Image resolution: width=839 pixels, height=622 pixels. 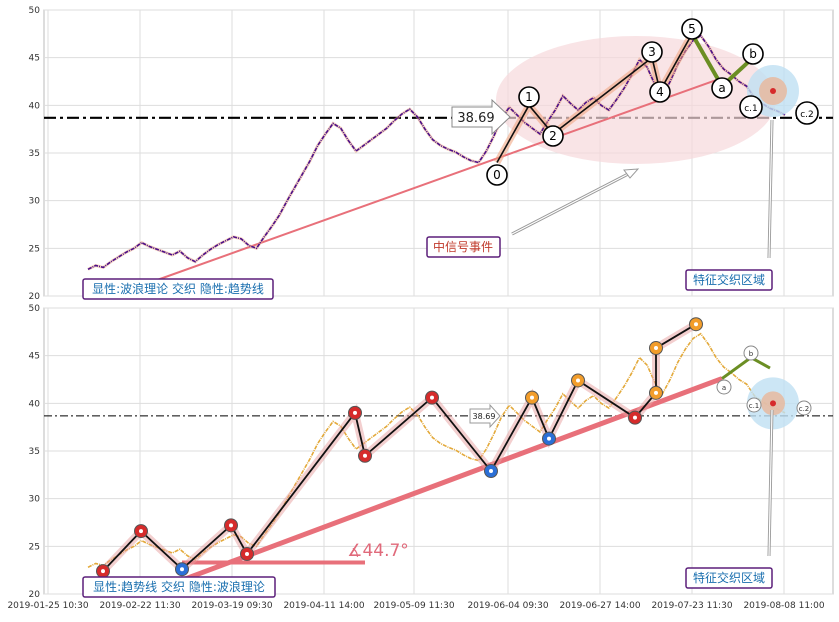 I want to click on legend-label: 显性:波浪理论 交织 隐性:趋势线, so click(x=178, y=288).